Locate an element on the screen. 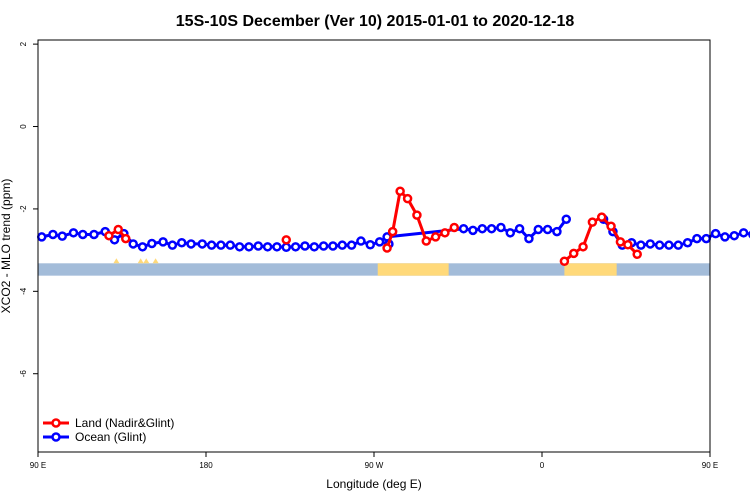 This screenshot has width=750, height=500. land-layer is located at coordinates (374, 267).